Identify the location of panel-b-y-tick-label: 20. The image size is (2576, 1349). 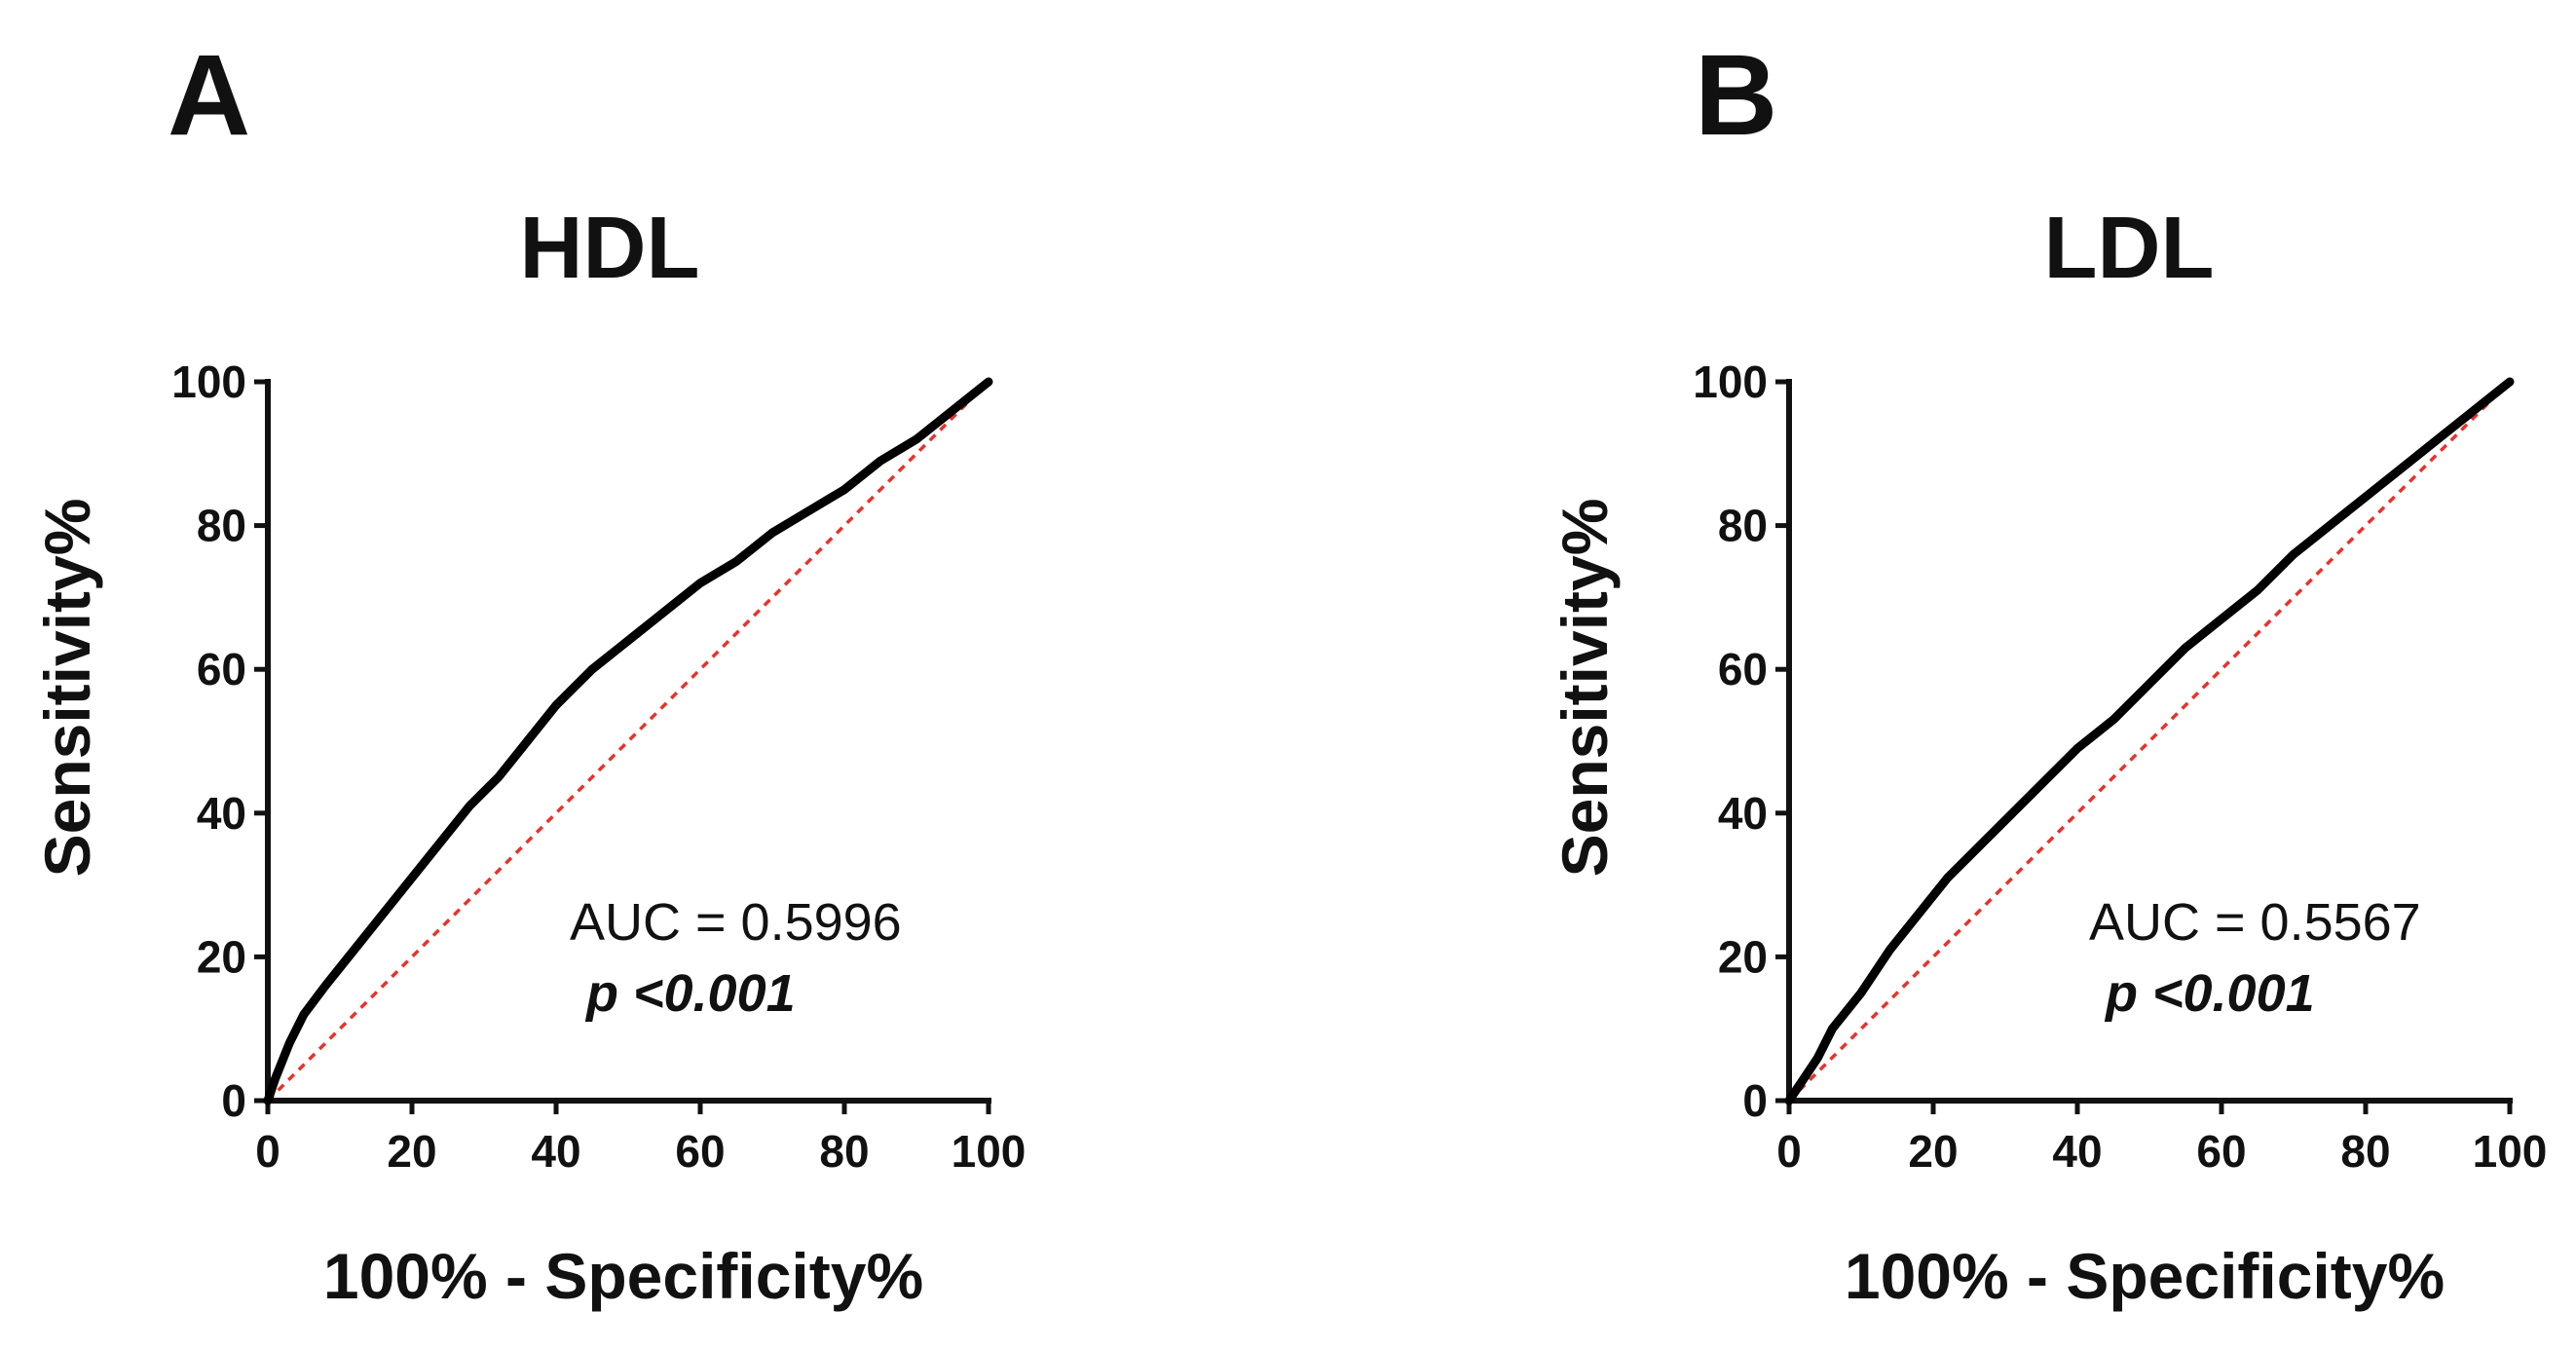
(1743, 956).